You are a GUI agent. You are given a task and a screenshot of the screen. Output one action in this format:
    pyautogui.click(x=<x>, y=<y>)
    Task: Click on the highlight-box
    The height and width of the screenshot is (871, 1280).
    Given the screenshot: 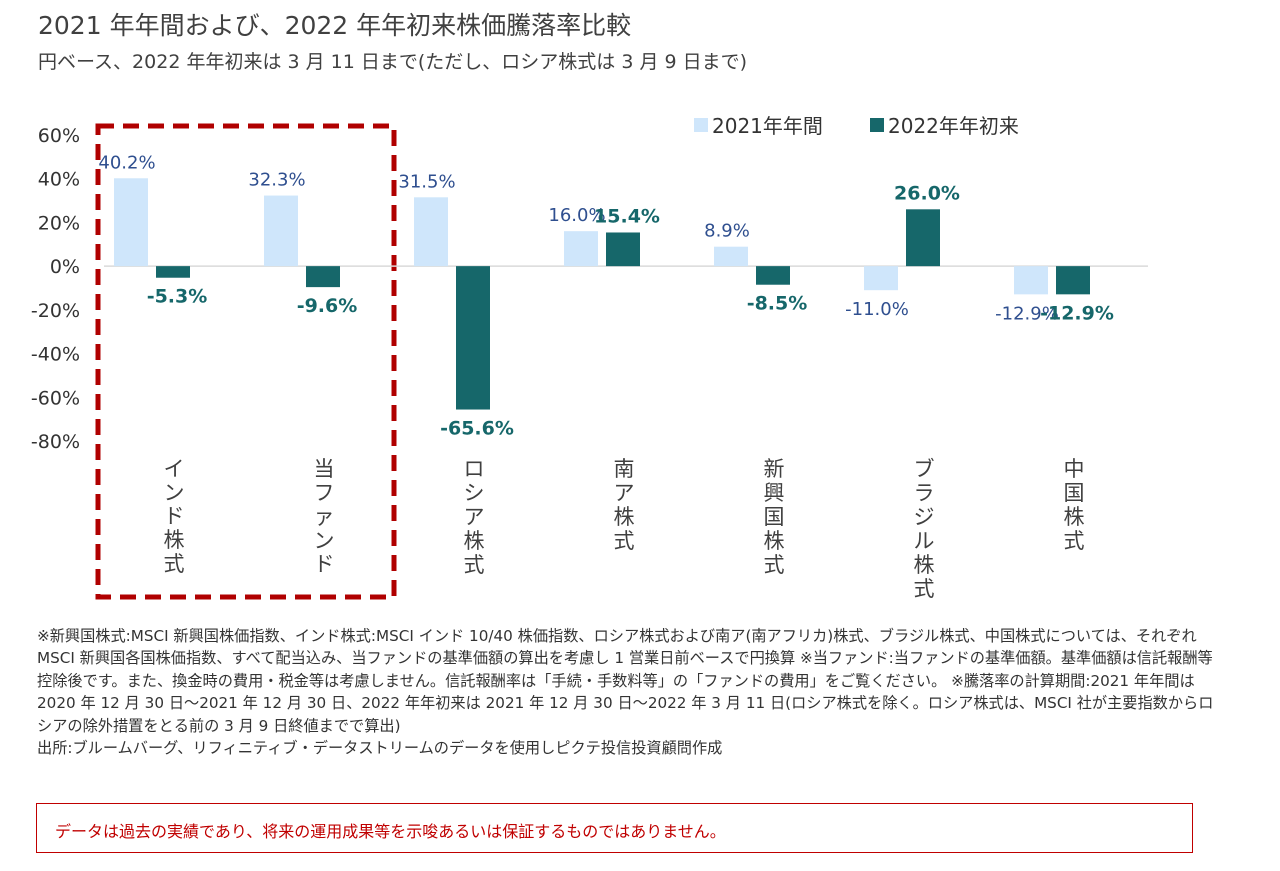 What is the action you would take?
    pyautogui.click(x=246, y=361)
    